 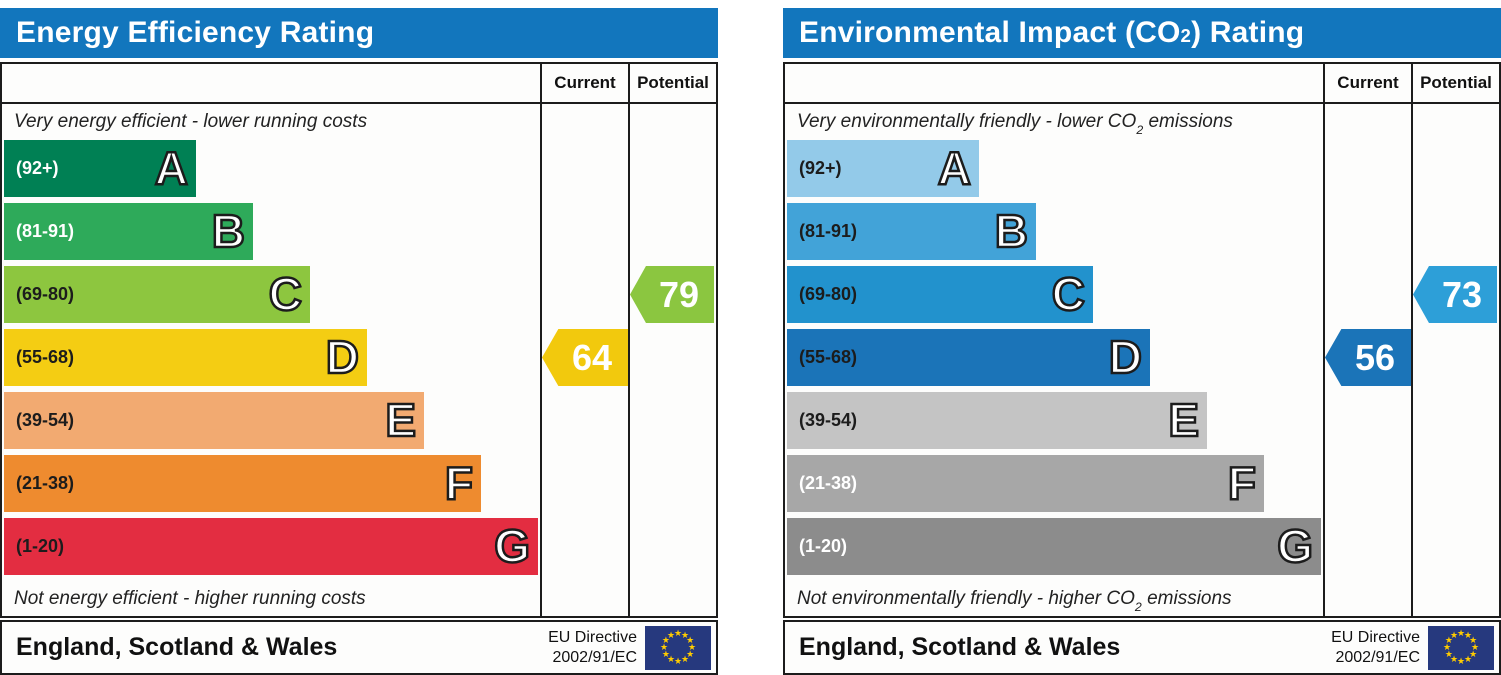 I want to click on potential-rating-marker: 73, so click(x=1455, y=294).